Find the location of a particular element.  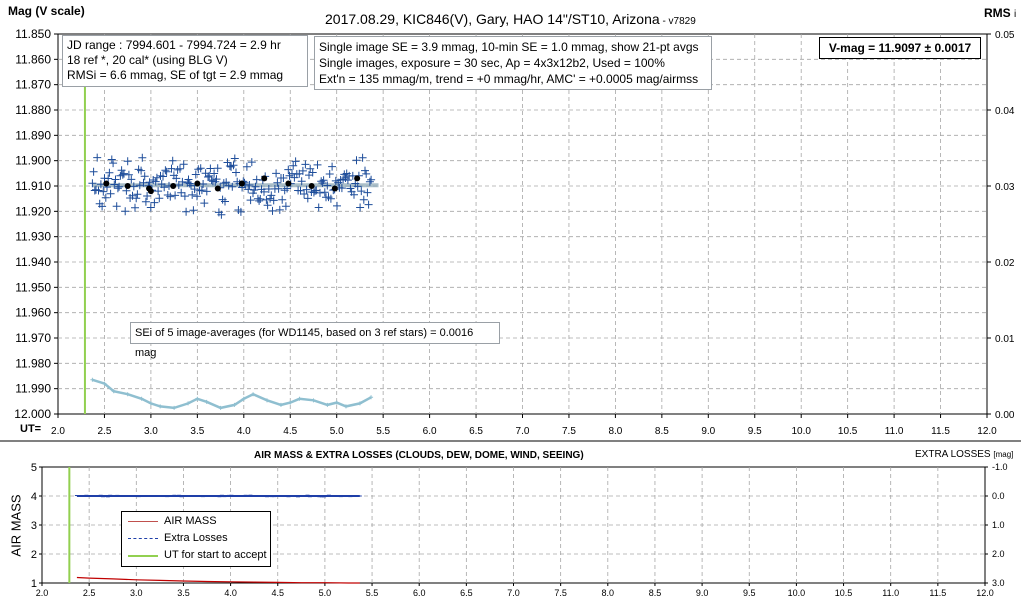

rms-label: RMS is located at coordinates (997, 13).